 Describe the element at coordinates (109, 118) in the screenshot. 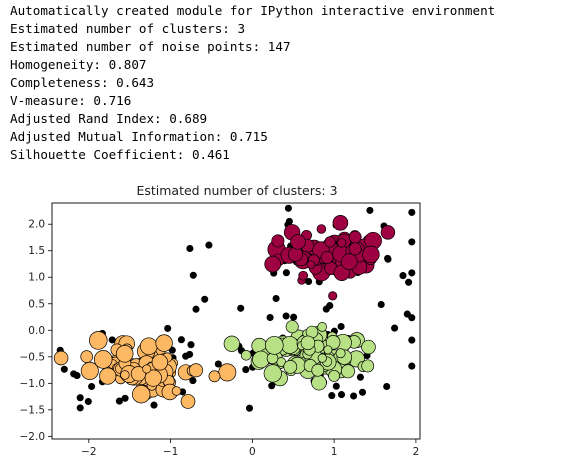

I see `console-line-ari: Adjusted Rand Index: 0.689` at that location.